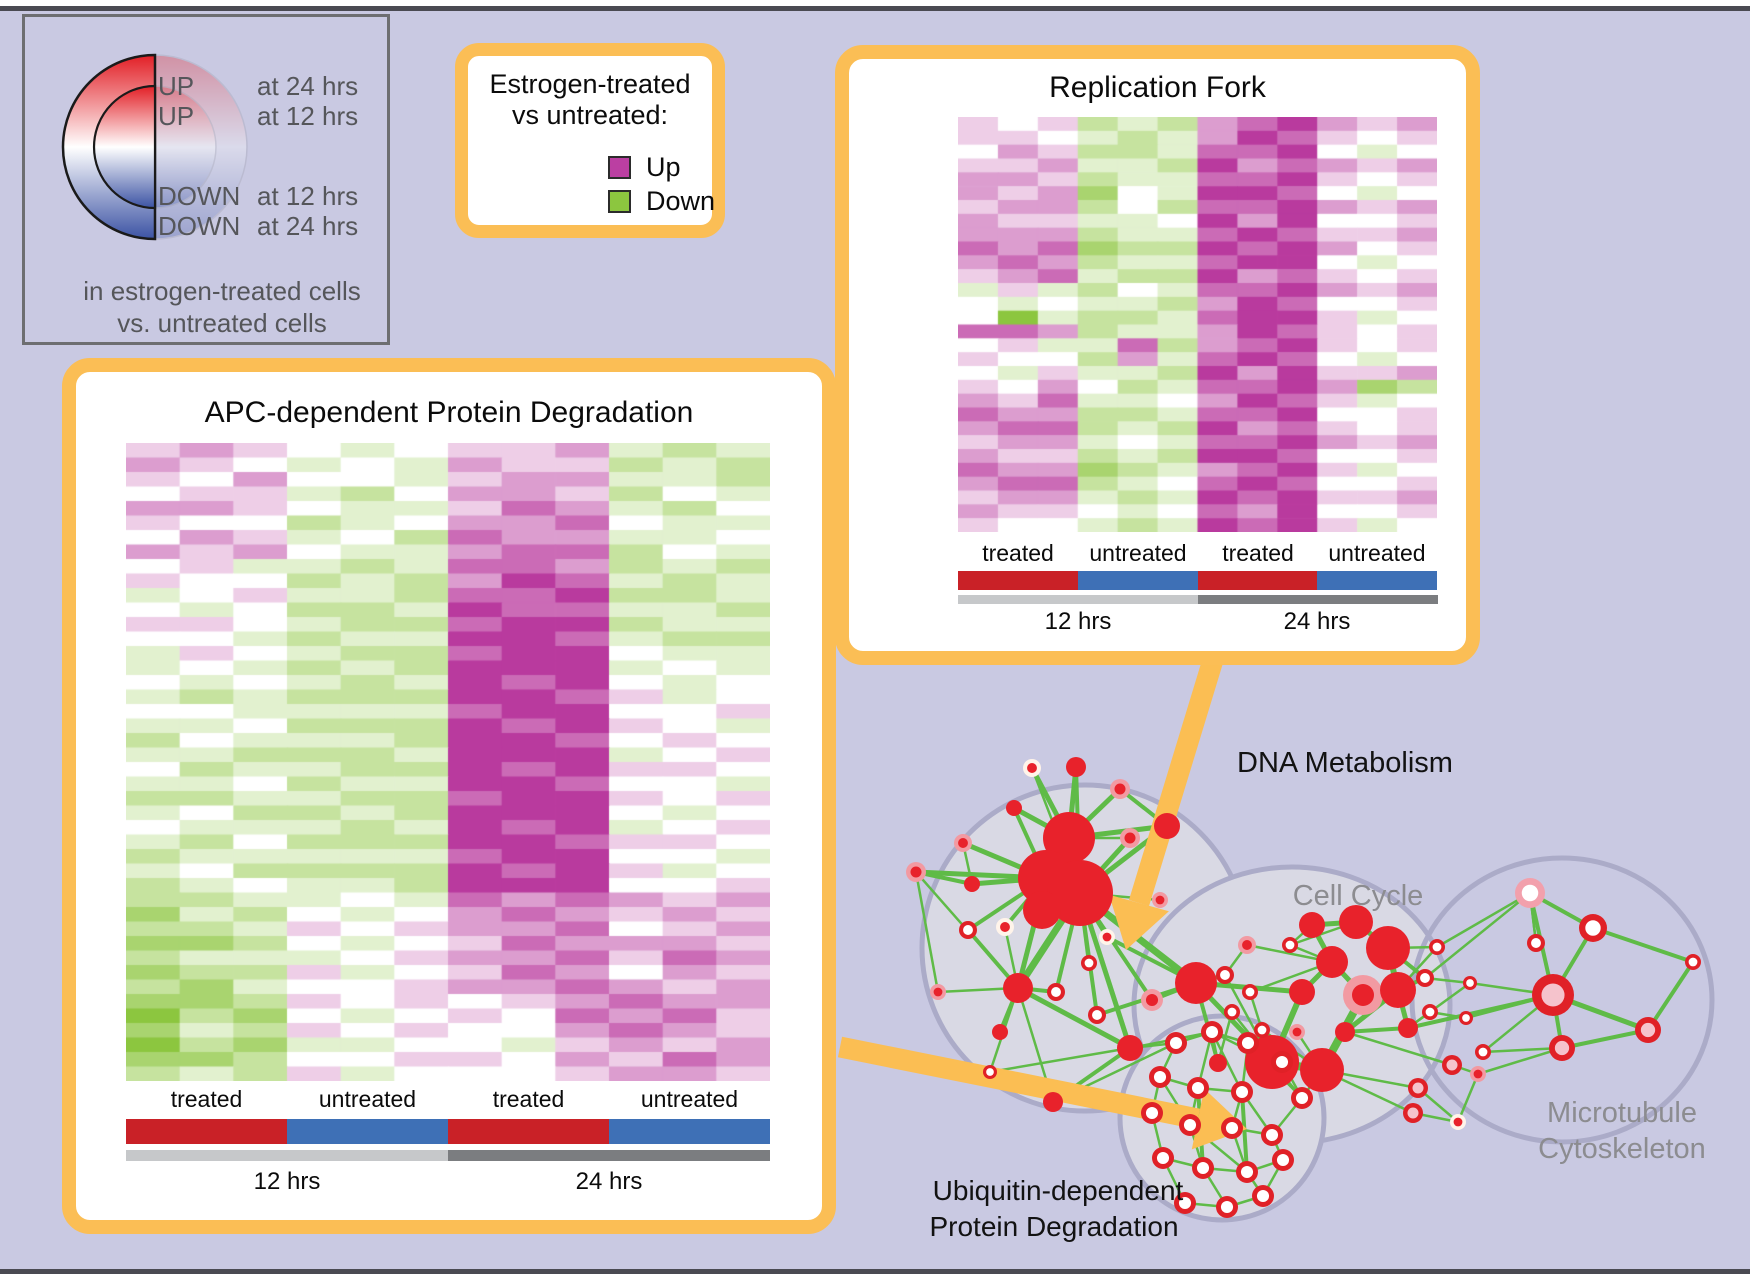 Image resolution: width=1750 pixels, height=1279 pixels. I want to click on network-node-u11, so click(1163, 1158).